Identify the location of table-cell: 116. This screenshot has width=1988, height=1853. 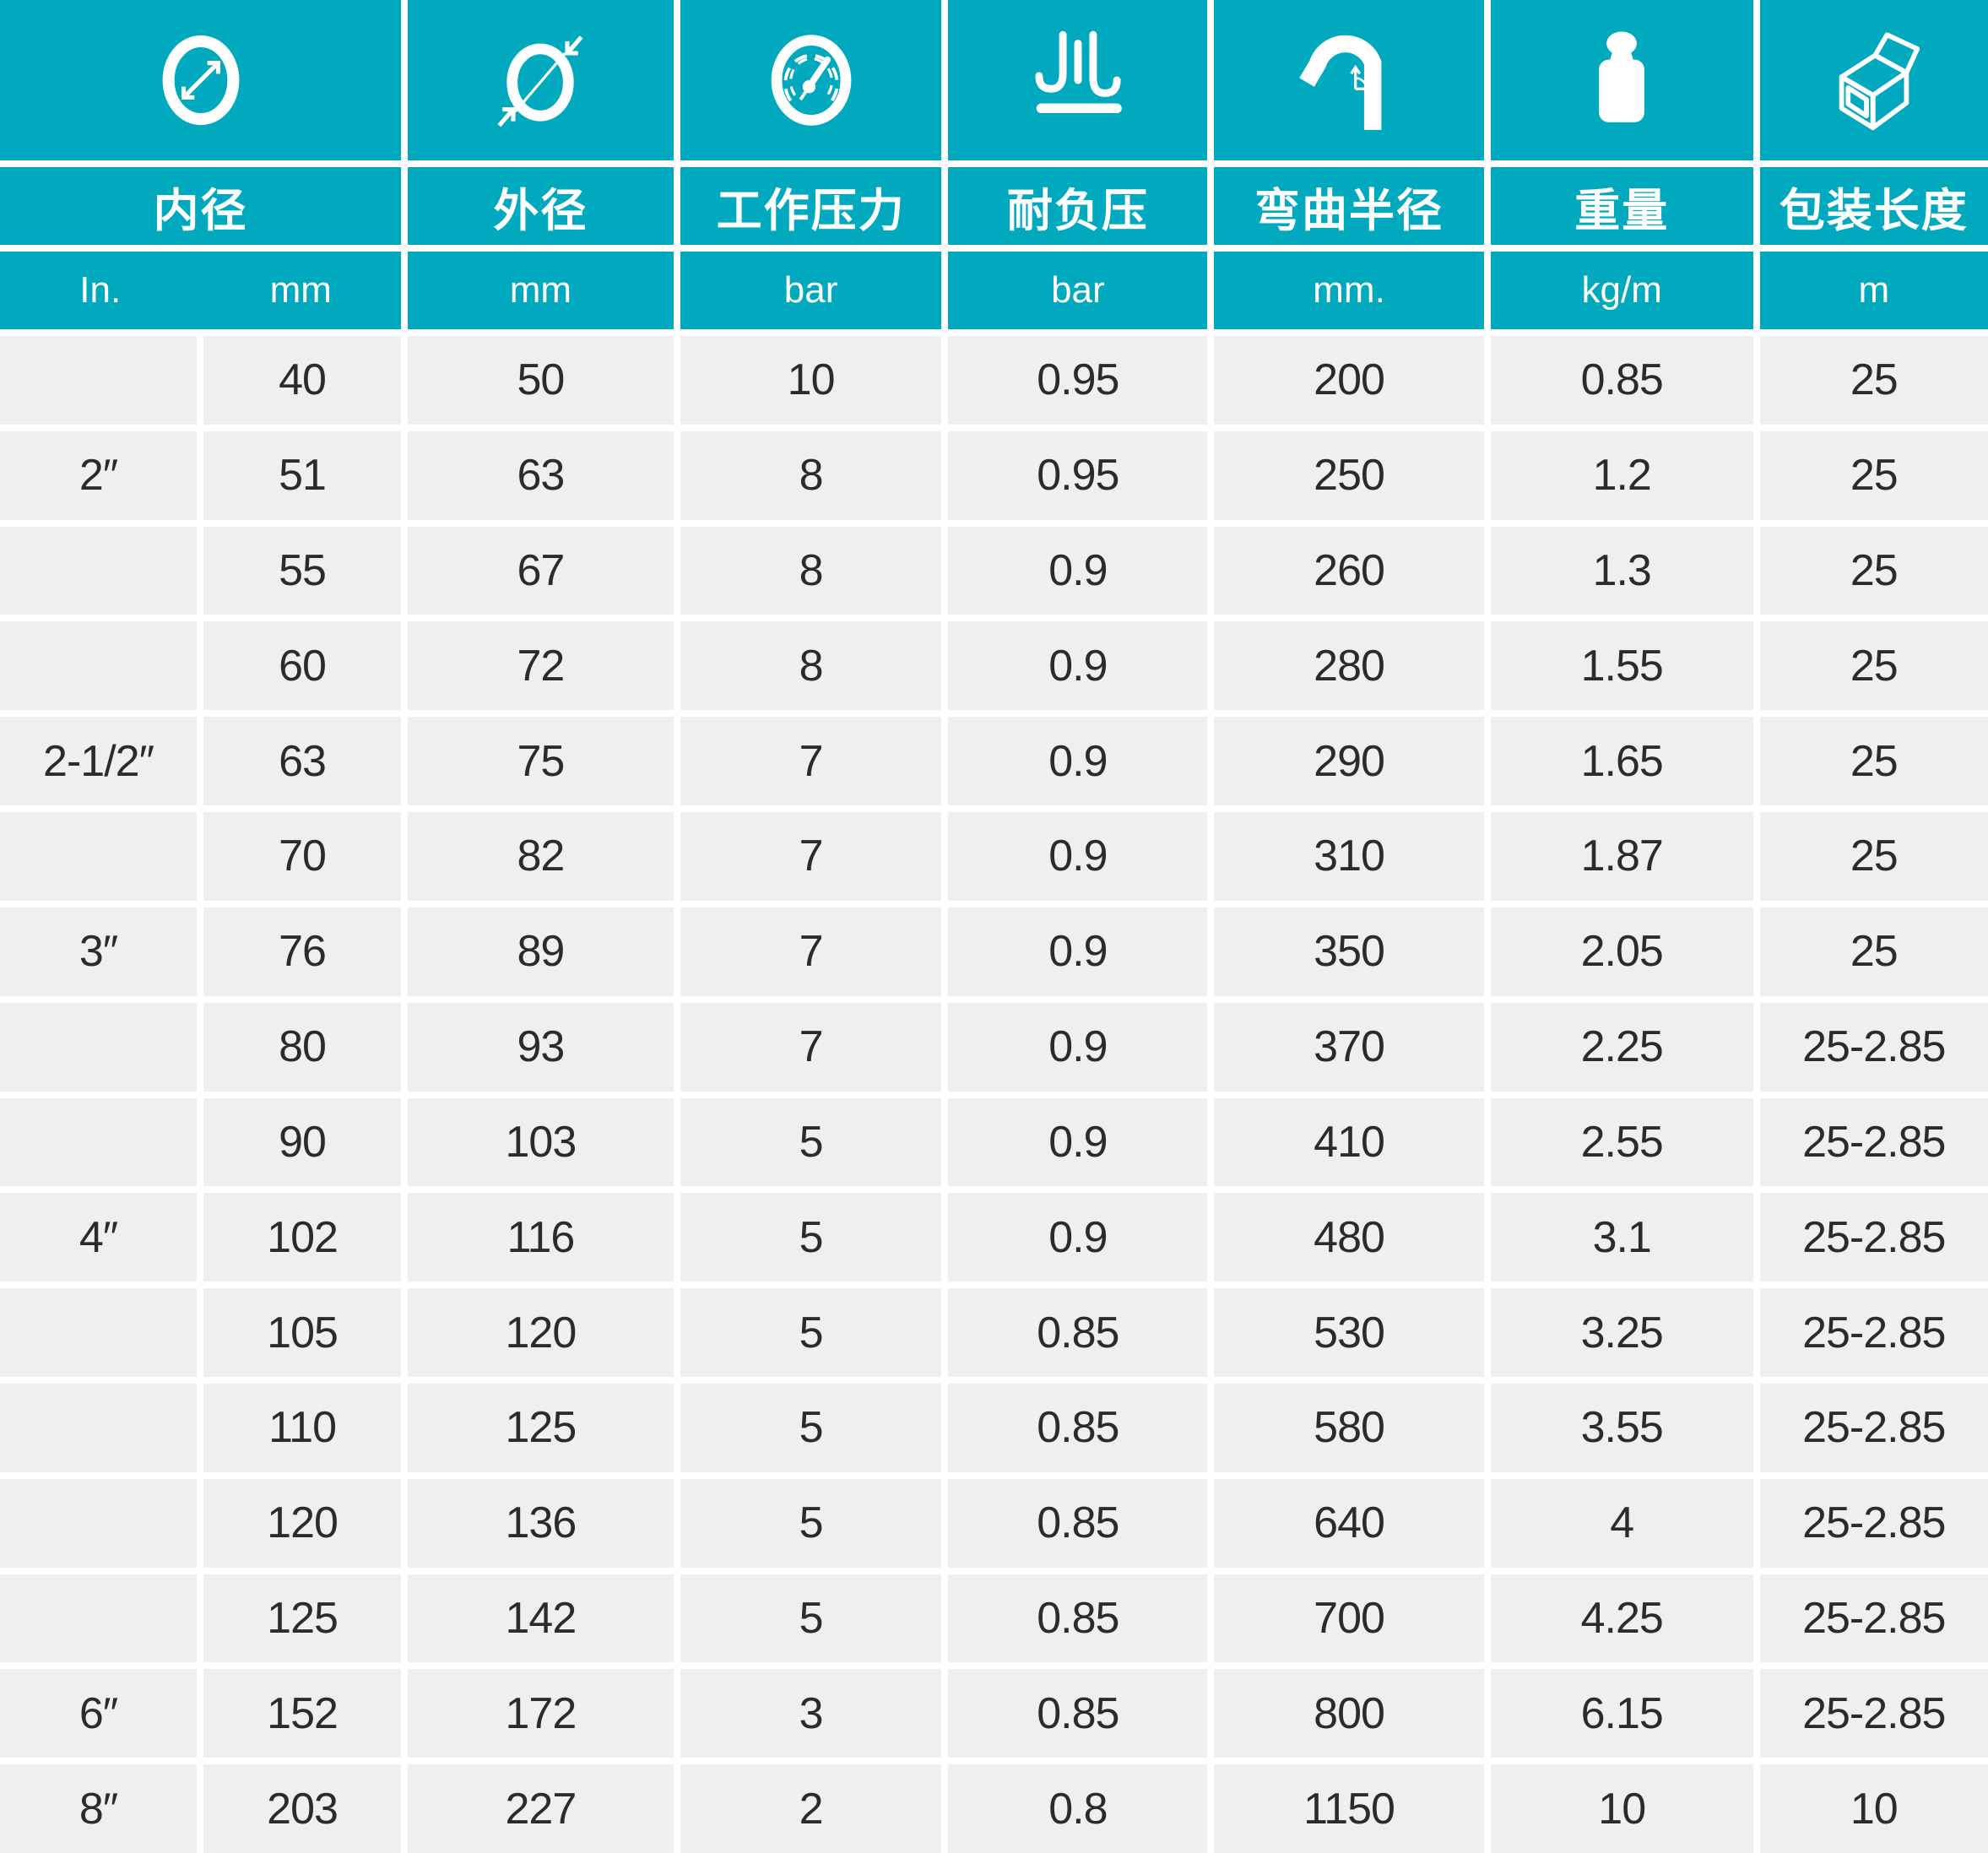
(541, 1238).